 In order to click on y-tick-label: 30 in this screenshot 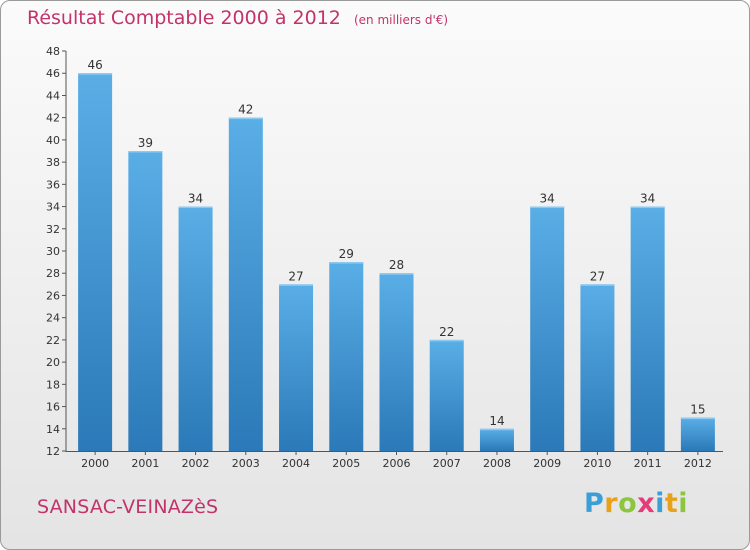, I will do `click(53, 251)`.